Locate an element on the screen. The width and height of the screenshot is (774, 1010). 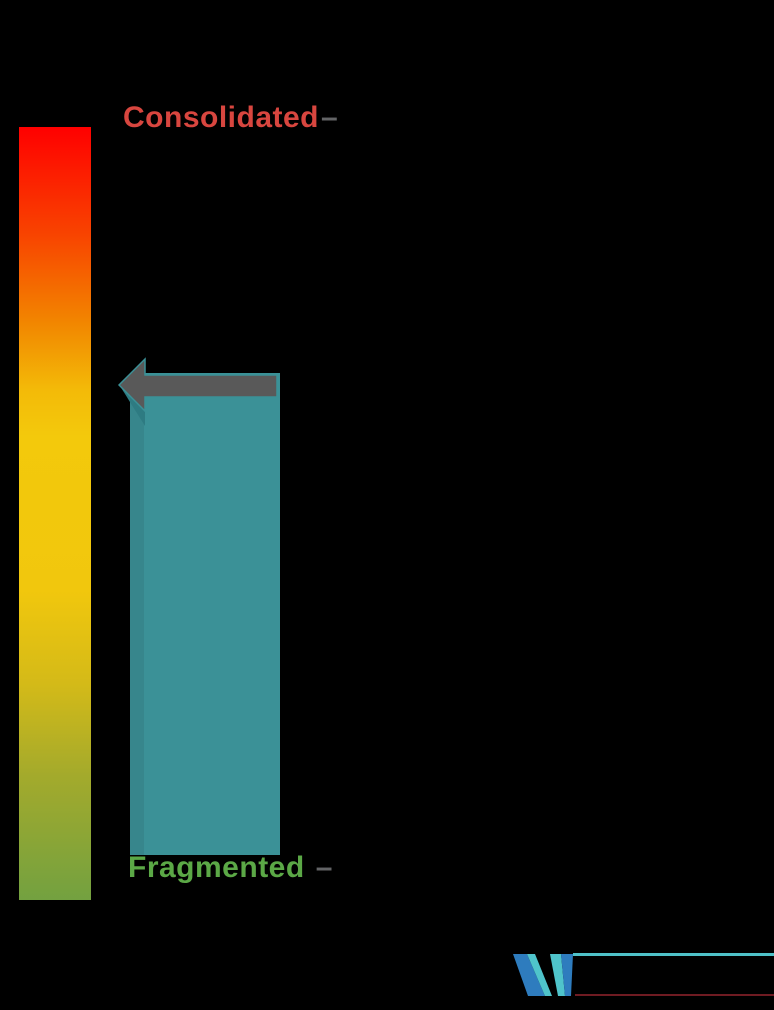
concentration-scale-bar is located at coordinates (55, 513).